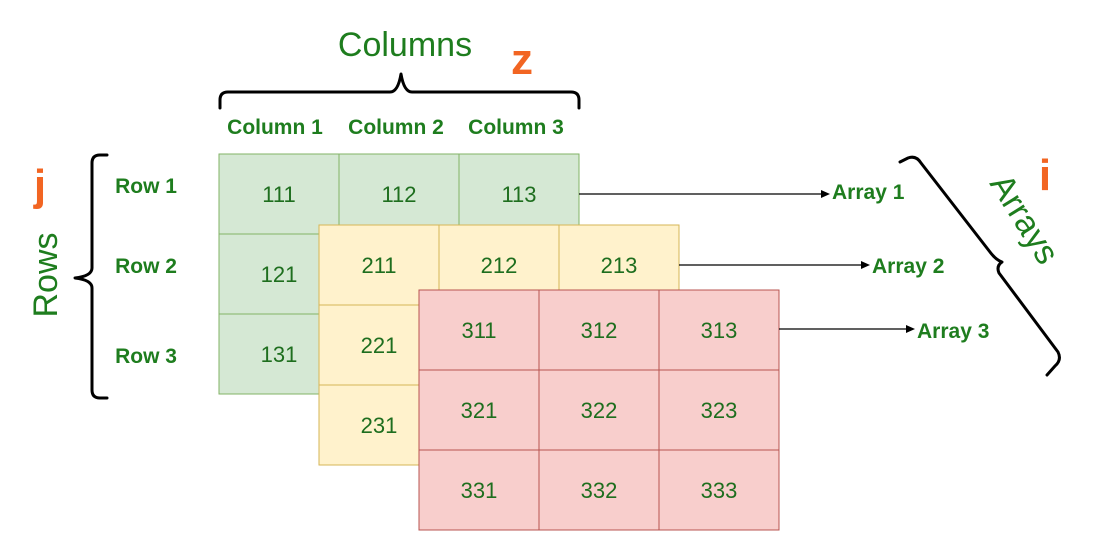  Describe the element at coordinates (278, 194) in the screenshot. I see `array-1-cell-value-1-1: 111` at that location.